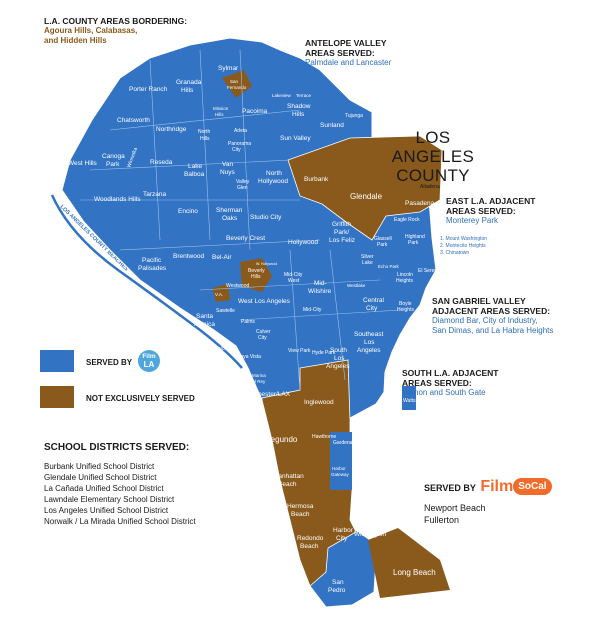 The width and height of the screenshot is (600, 626). Describe the element at coordinates (310, 538) in the screenshot. I see `label-redondo-1: Redondo` at that location.